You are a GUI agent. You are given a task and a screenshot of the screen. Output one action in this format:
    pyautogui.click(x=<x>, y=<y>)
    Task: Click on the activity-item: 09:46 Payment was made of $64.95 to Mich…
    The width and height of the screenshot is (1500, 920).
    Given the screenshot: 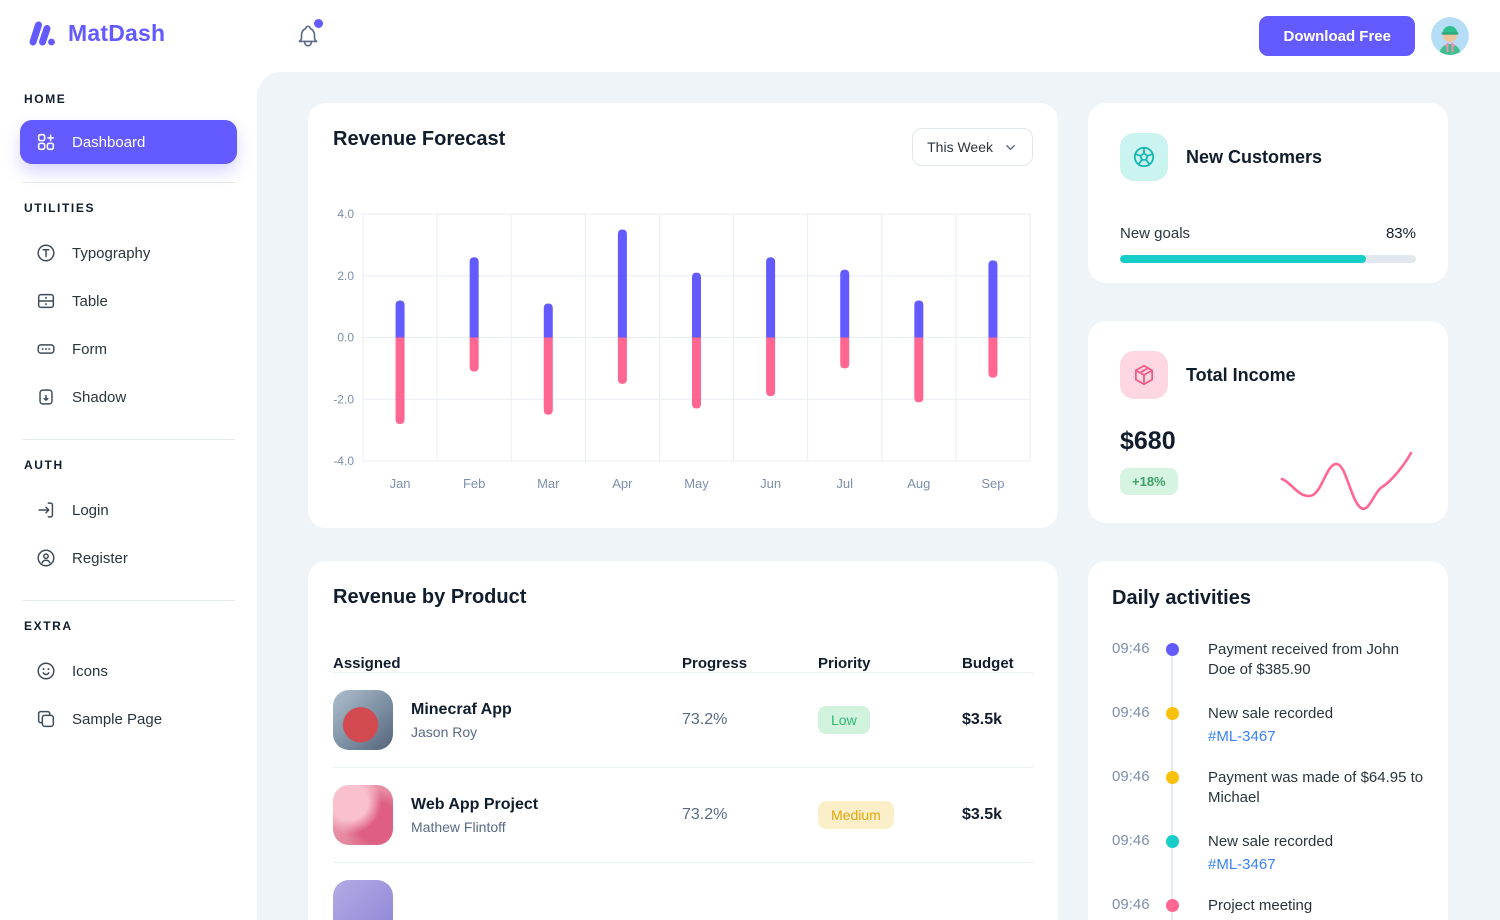 What is the action you would take?
    pyautogui.click(x=1268, y=800)
    